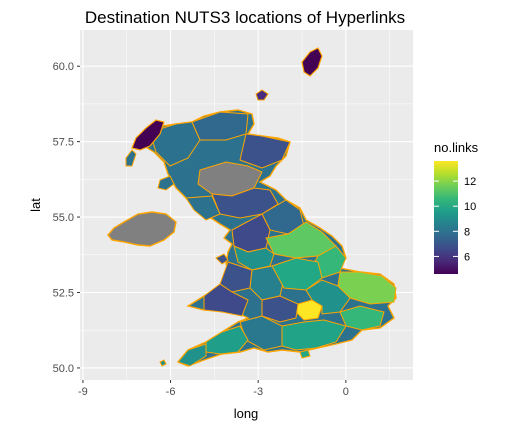  I want to click on legend: no.links 6 8 10 12, so click(456, 207).